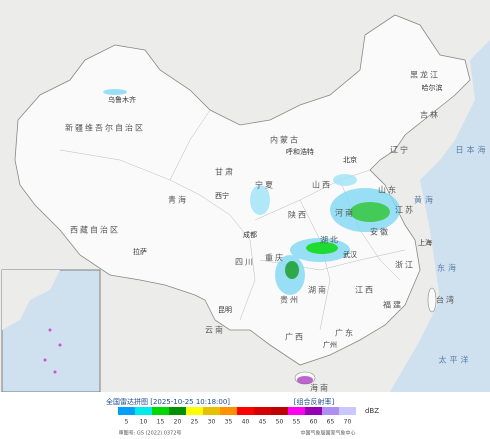 This screenshot has height=439, width=490. What do you see at coordinates (246, 422) in the screenshot?
I see `scale-label: 40` at bounding box center [246, 422].